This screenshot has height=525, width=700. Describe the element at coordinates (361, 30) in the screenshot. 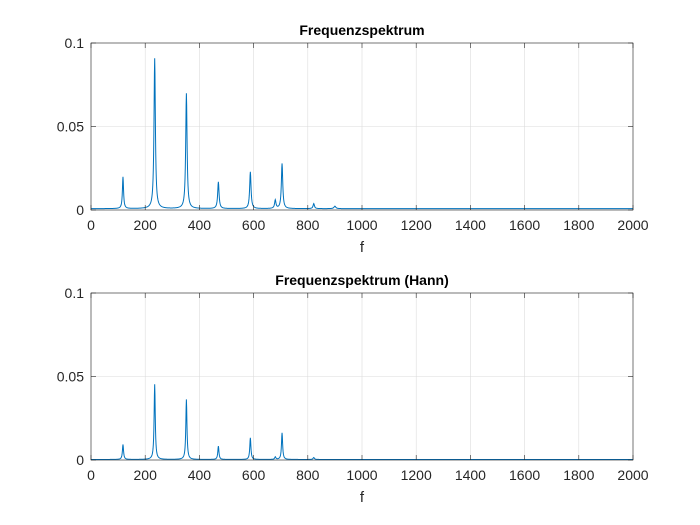

I see `chart-title: Frequenzspektrum` at that location.